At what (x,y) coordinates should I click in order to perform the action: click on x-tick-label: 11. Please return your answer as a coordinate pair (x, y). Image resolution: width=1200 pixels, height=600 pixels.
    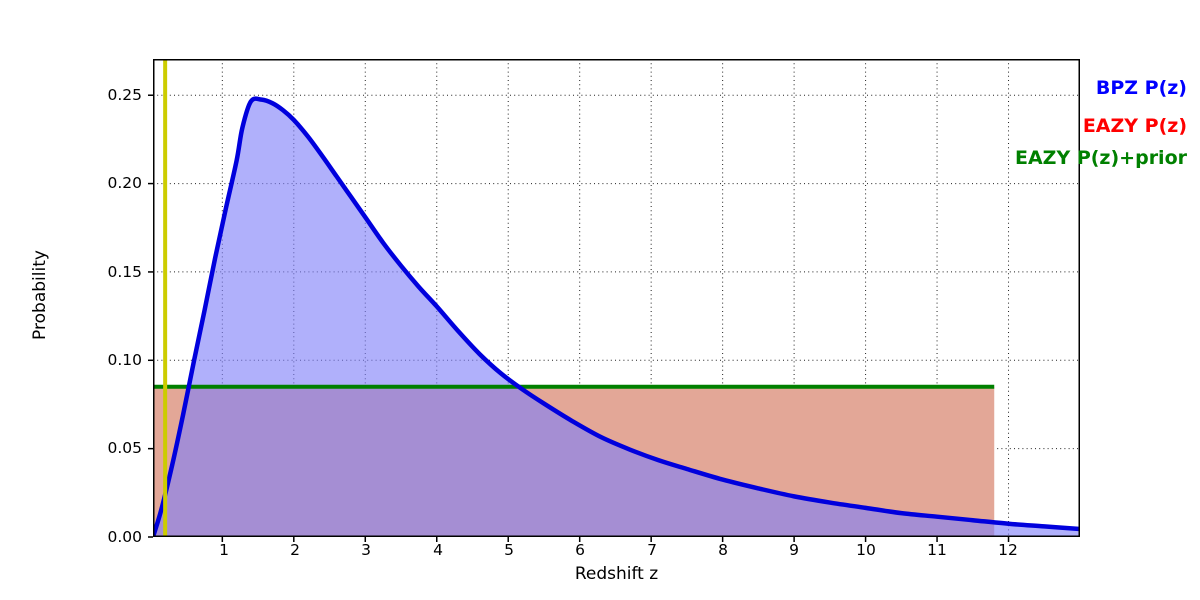
    Looking at the image, I should click on (937, 550).